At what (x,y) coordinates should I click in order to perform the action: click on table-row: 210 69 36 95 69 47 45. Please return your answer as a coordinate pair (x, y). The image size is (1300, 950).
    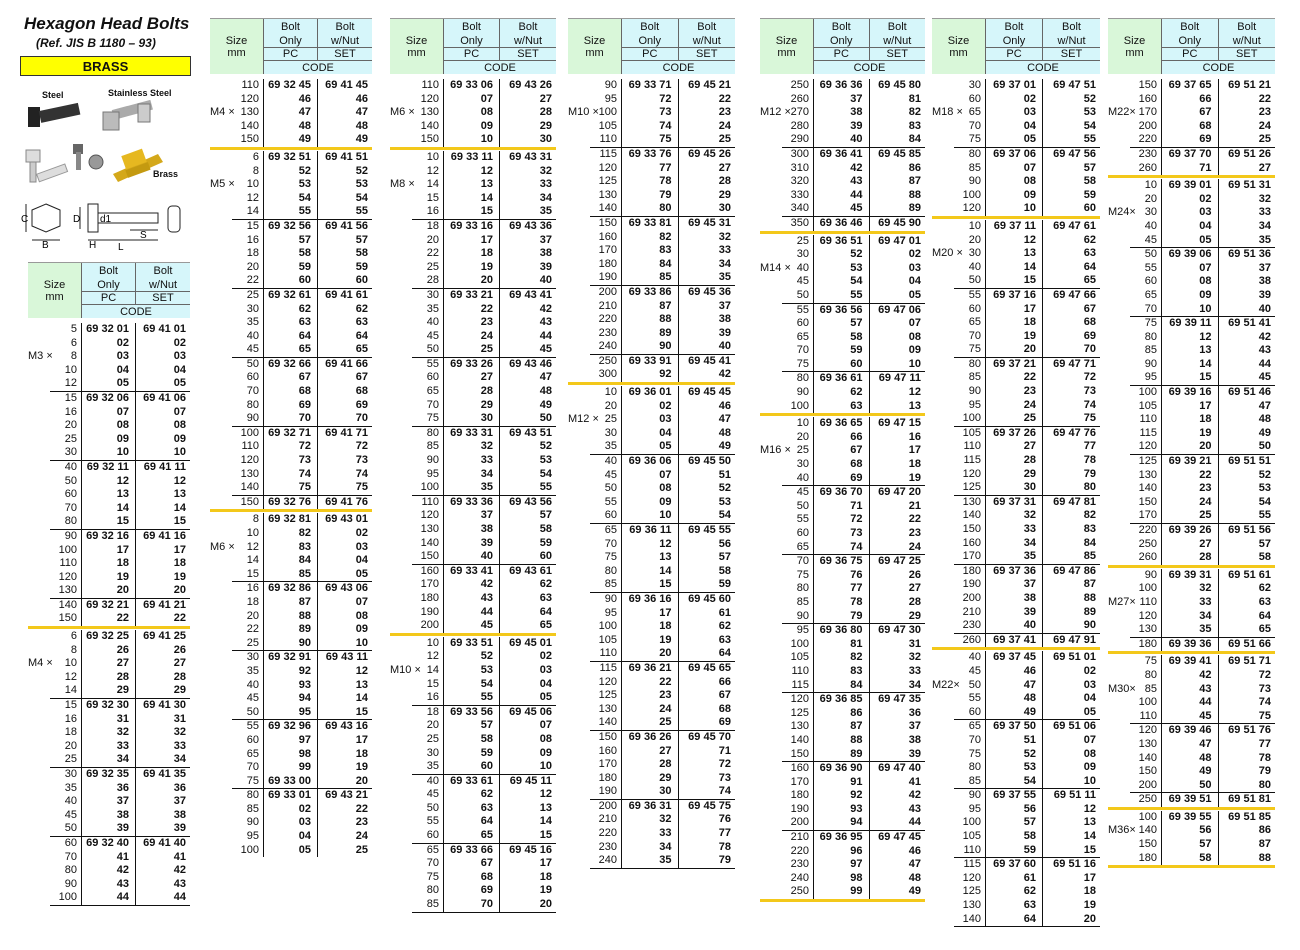
    Looking at the image, I should click on (853, 838).